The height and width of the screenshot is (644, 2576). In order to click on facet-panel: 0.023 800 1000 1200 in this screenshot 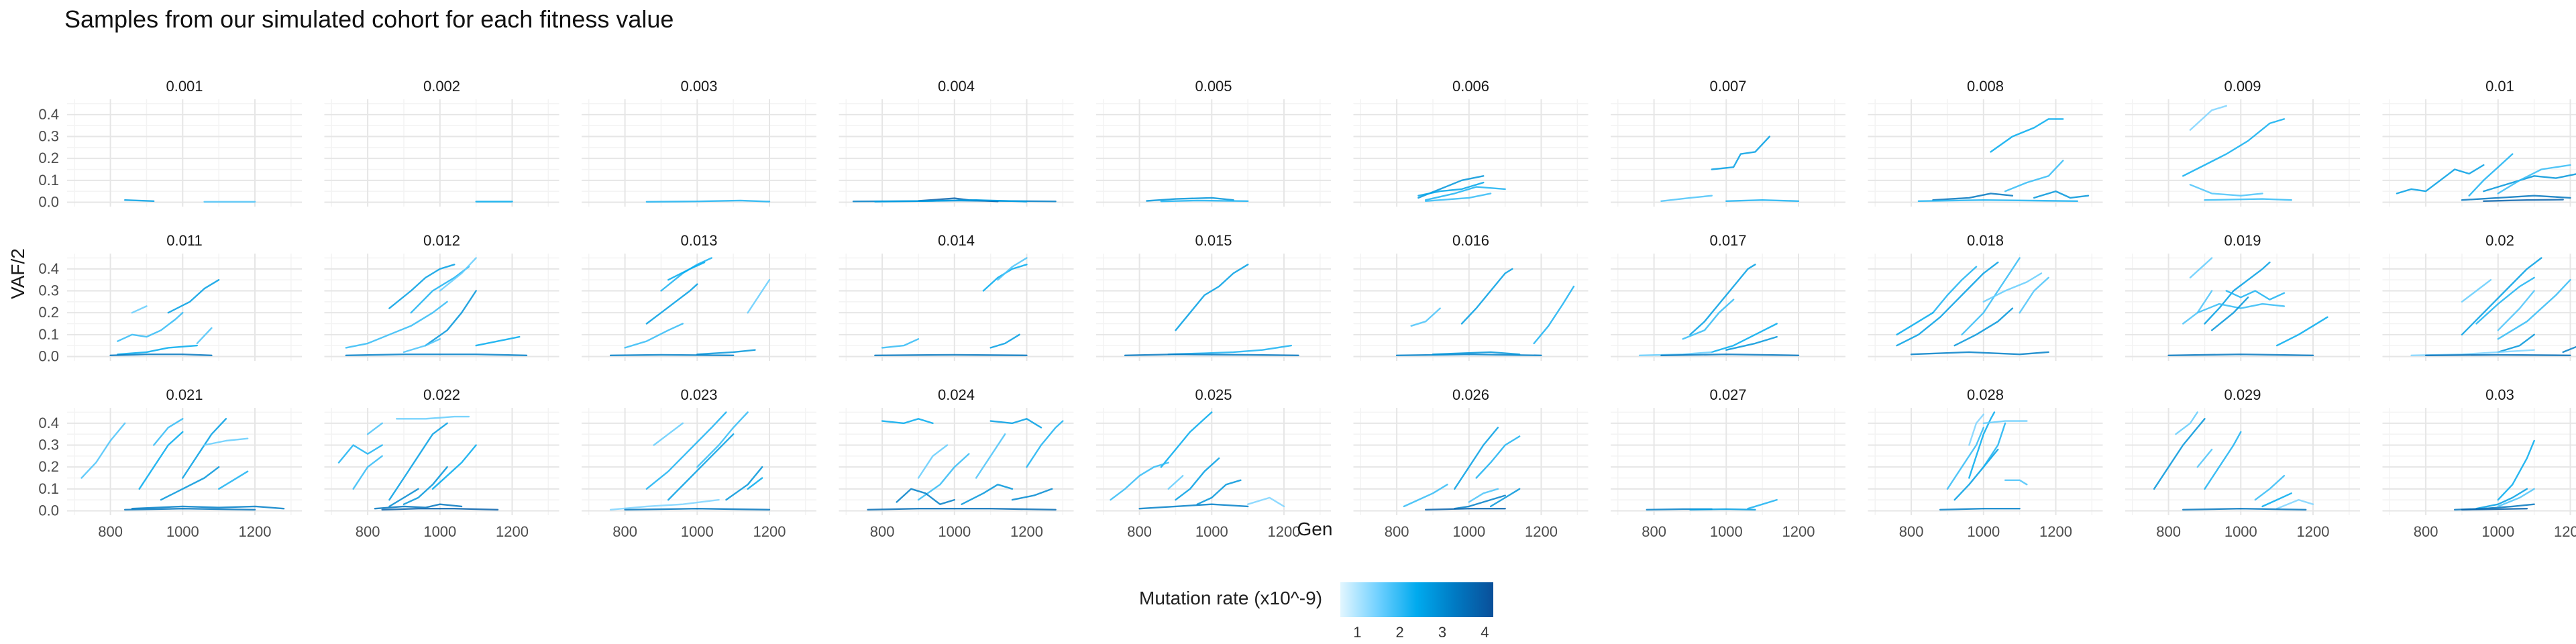, I will do `click(699, 463)`.